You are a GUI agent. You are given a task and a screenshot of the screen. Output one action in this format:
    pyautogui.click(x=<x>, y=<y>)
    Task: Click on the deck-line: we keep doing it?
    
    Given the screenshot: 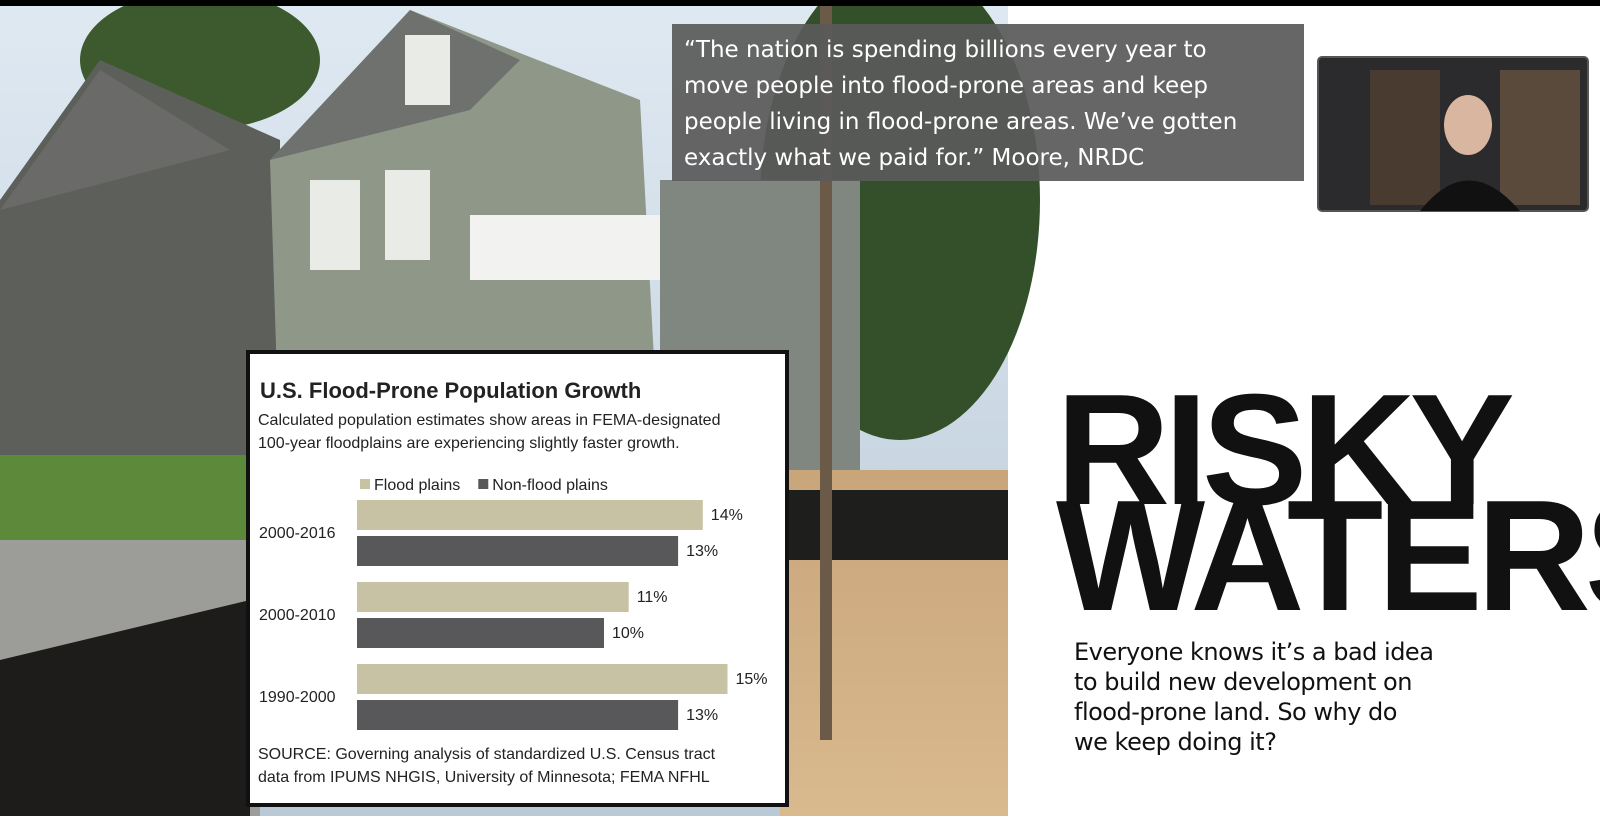 What is the action you would take?
    pyautogui.click(x=1175, y=742)
    